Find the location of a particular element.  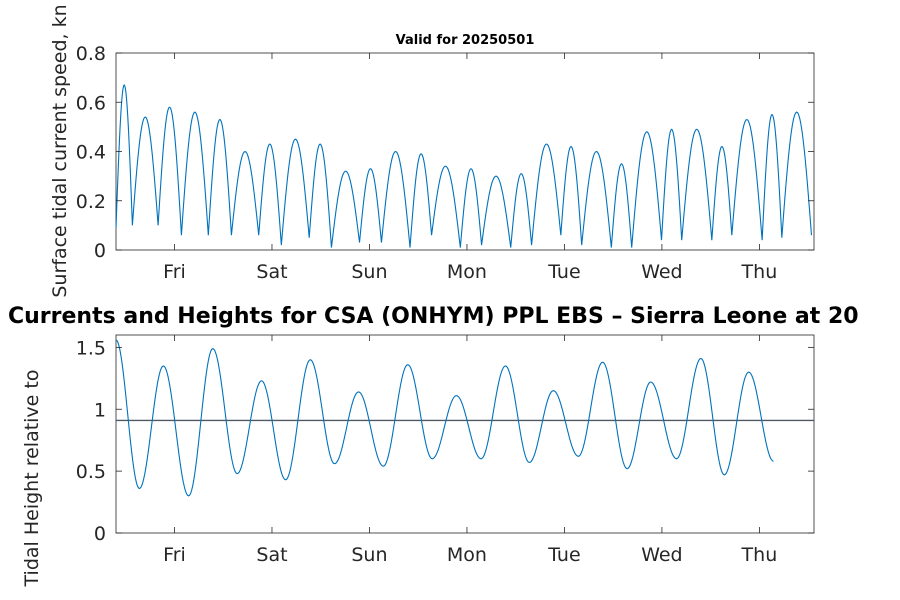

y-tick-label: 0.8 is located at coordinates (91, 54).